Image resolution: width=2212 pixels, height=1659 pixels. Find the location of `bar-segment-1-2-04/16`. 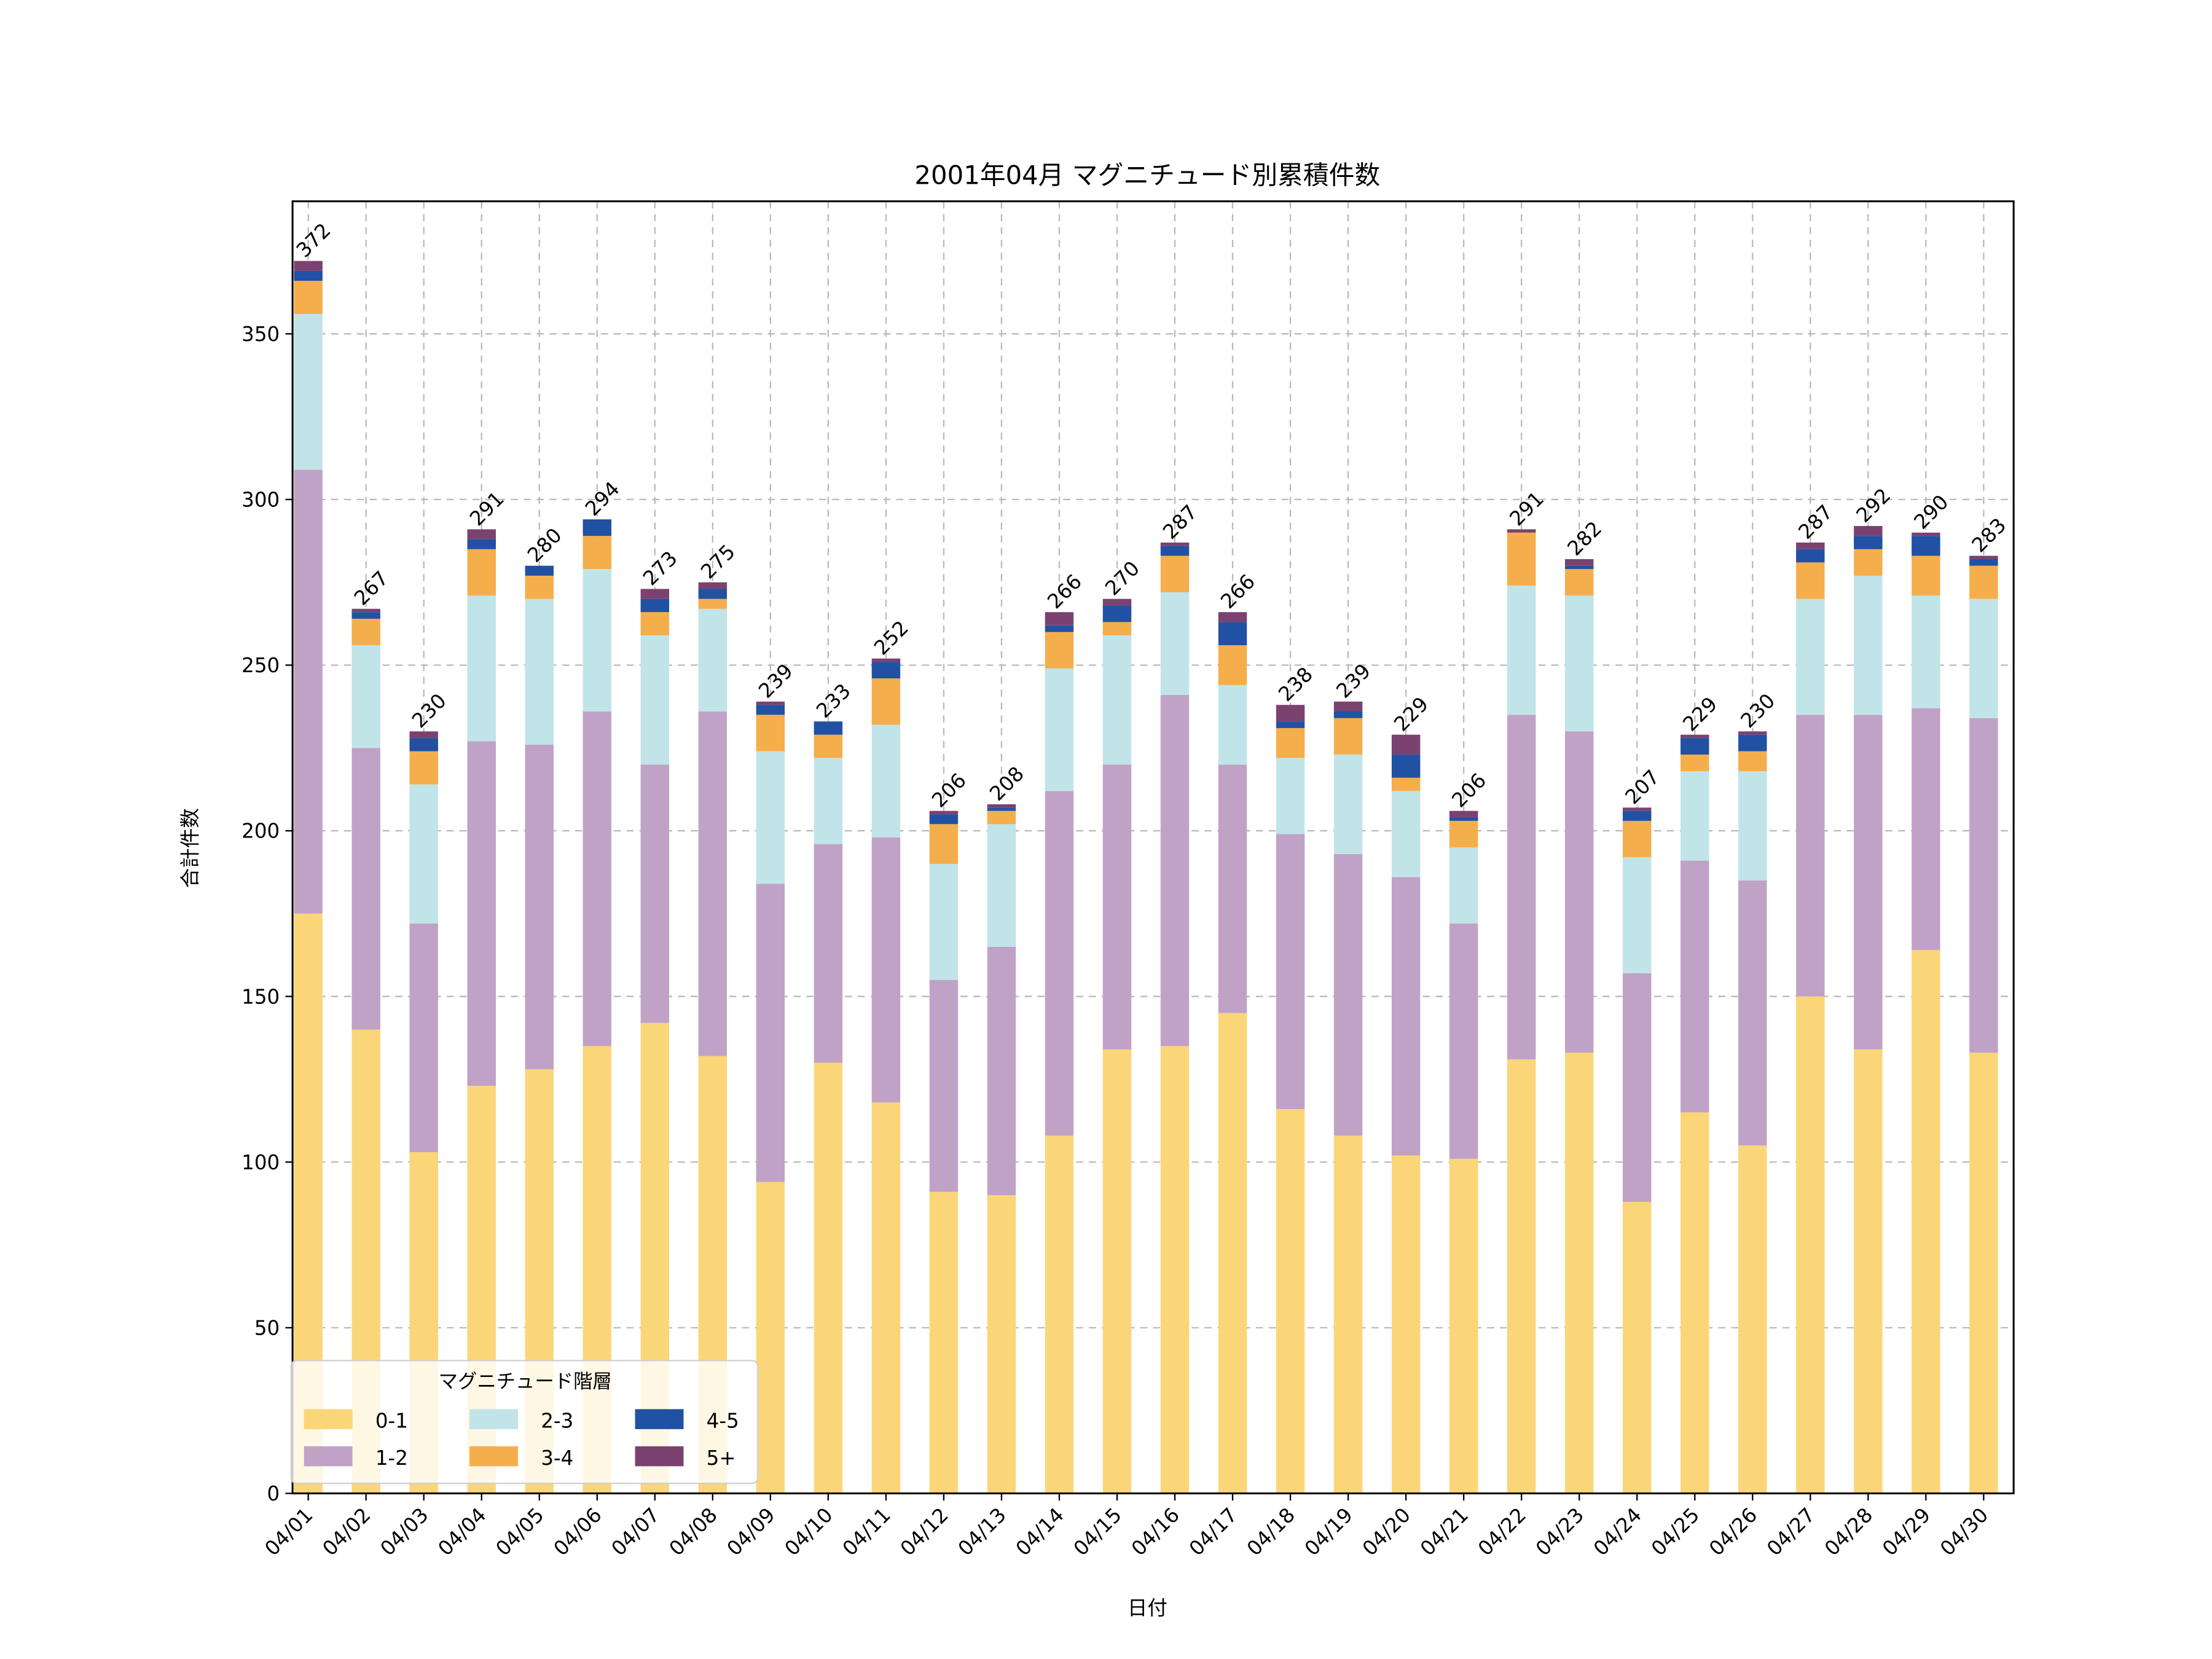

bar-segment-1-2-04/16 is located at coordinates (1175, 870).